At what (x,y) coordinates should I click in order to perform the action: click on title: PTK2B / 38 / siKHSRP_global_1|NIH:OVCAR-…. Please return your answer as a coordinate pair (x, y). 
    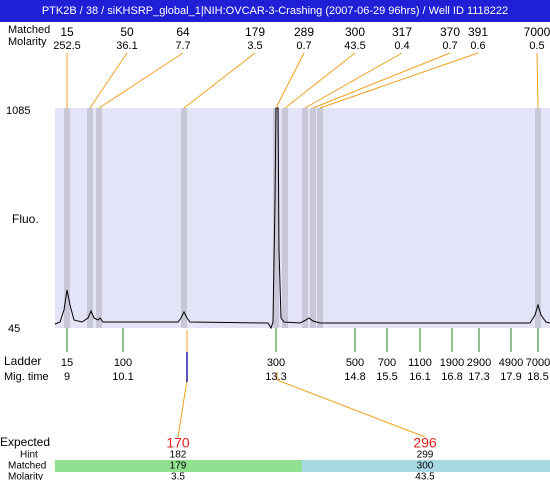
    Looking at the image, I should click on (275, 11).